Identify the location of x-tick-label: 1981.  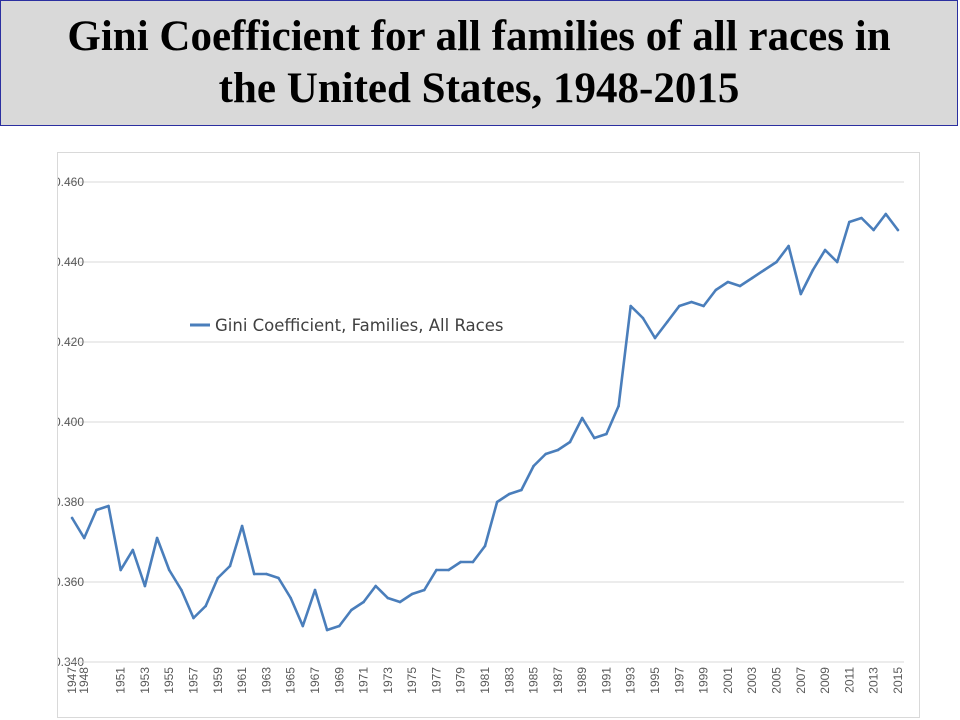
(485, 680).